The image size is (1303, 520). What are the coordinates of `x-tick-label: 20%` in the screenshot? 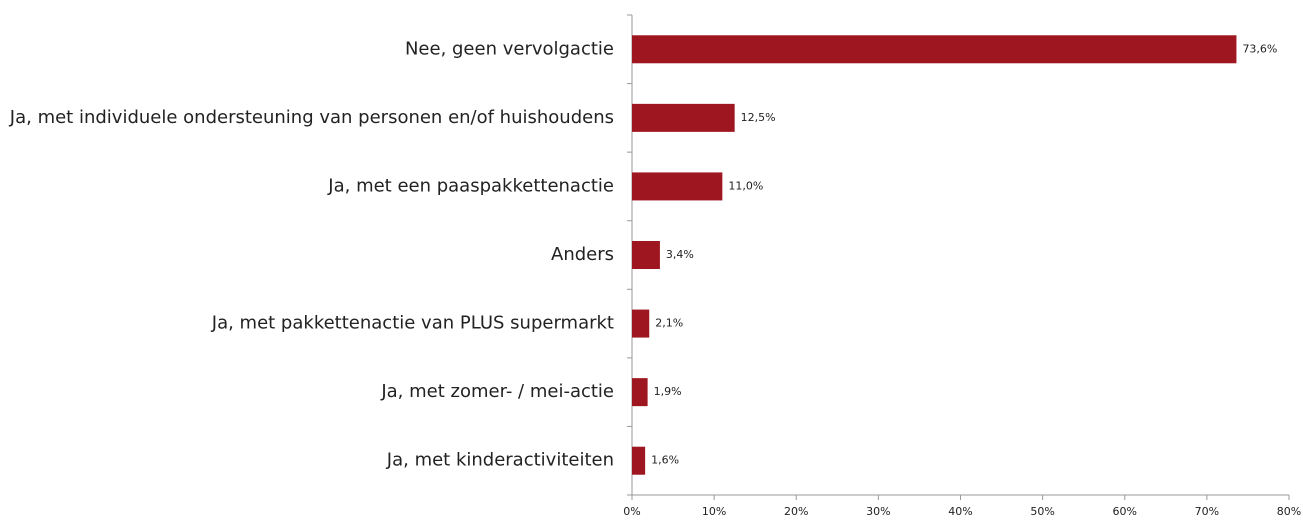 It's located at (796, 511).